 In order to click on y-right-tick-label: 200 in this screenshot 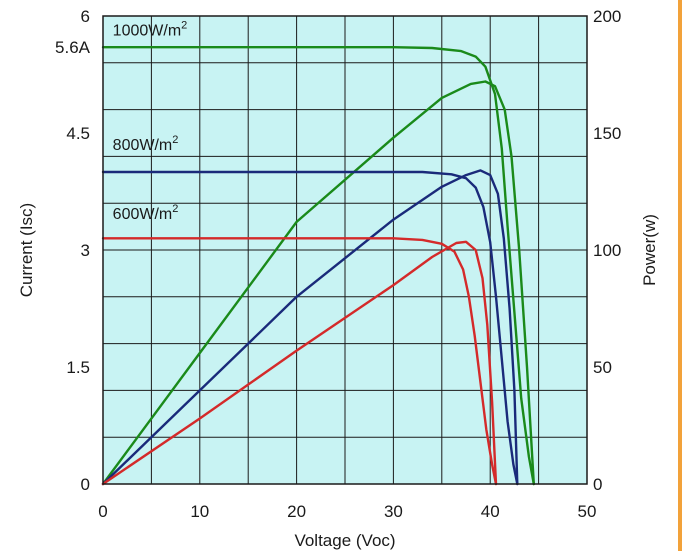, I will do `click(607, 16)`.